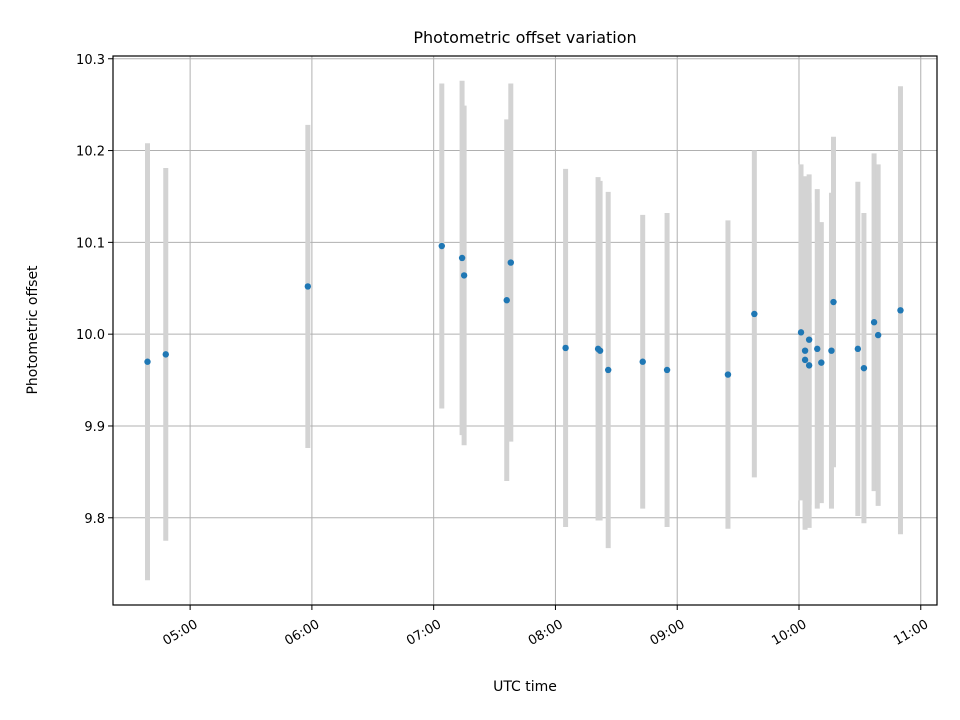 The height and width of the screenshot is (720, 960). What do you see at coordinates (524, 37) in the screenshot?
I see `chart-title: Photometric offset variation` at bounding box center [524, 37].